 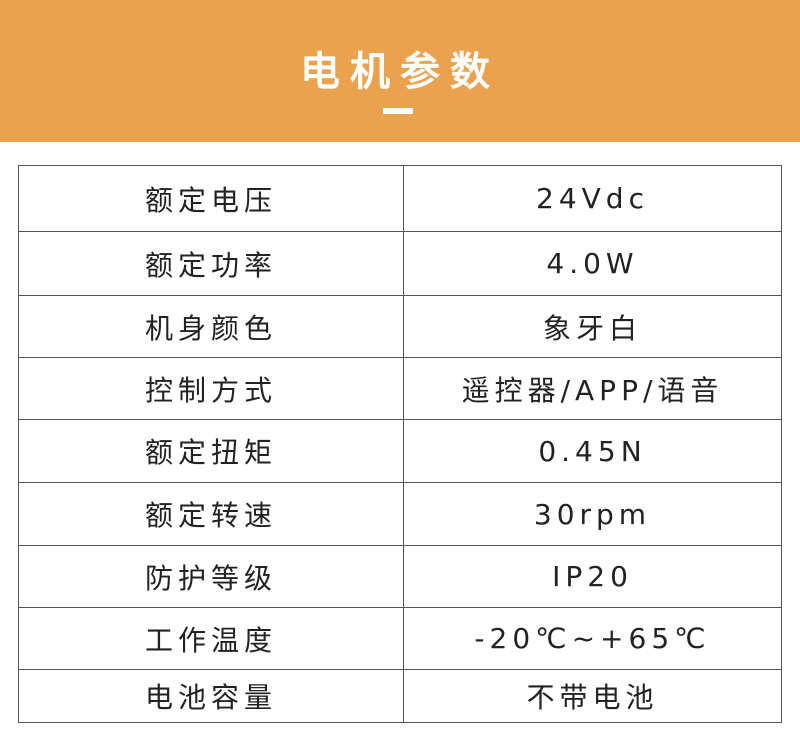 I want to click on param-label: 额定扭矩, so click(x=211, y=451).